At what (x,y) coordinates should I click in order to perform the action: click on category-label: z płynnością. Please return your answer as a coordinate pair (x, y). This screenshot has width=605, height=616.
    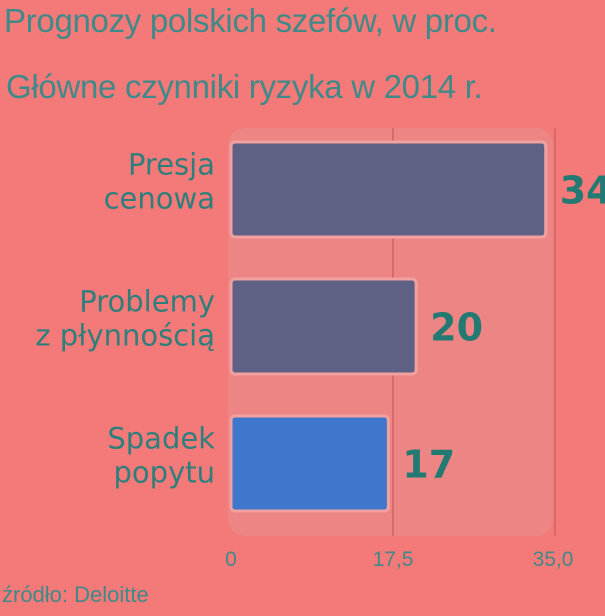
    Looking at the image, I should click on (125, 336).